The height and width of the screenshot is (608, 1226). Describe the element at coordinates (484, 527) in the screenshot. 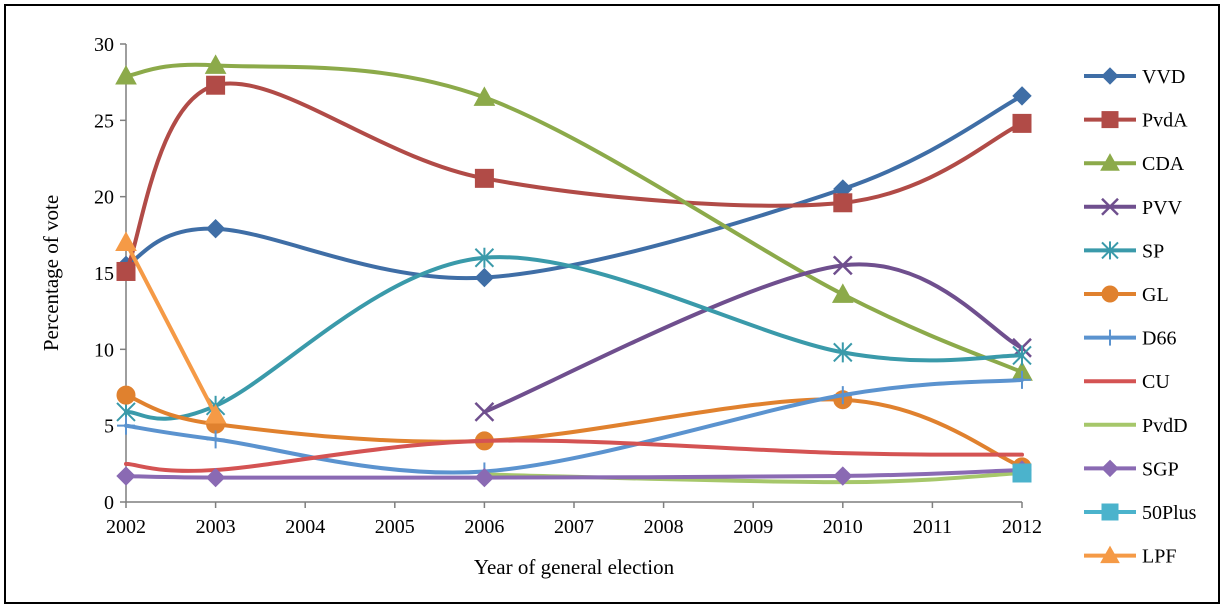

I see `x-tick-label: 2006` at that location.